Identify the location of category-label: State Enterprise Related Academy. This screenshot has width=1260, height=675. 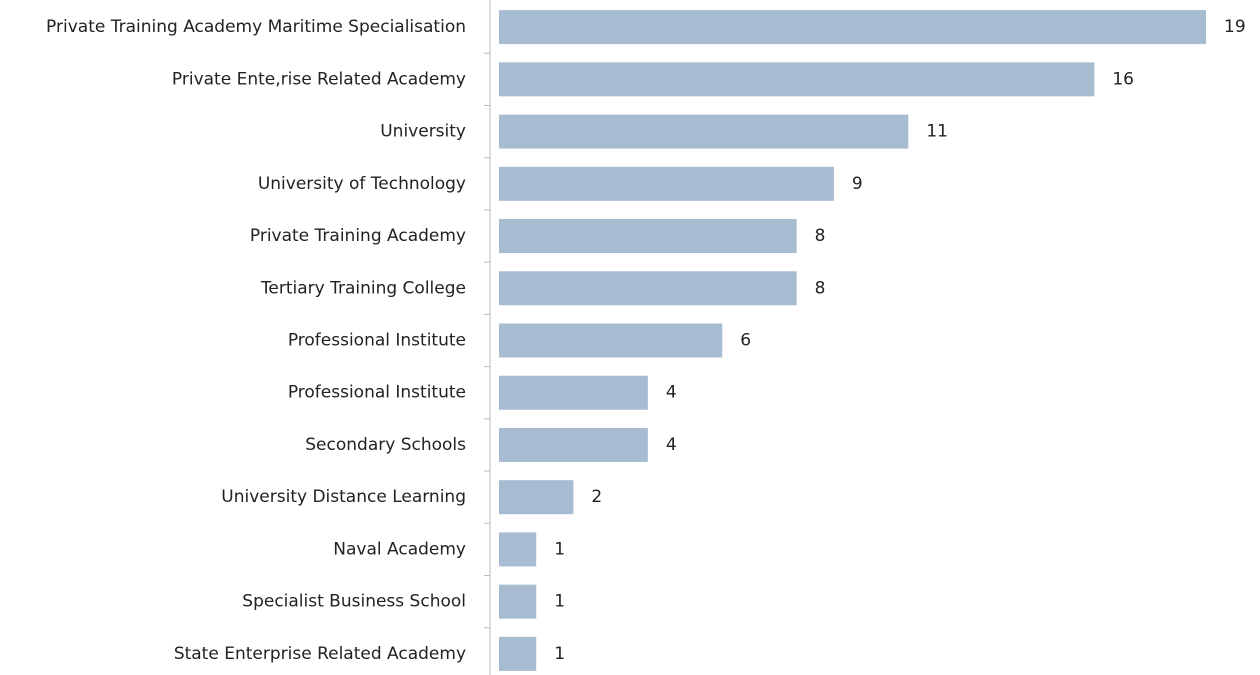
(320, 654).